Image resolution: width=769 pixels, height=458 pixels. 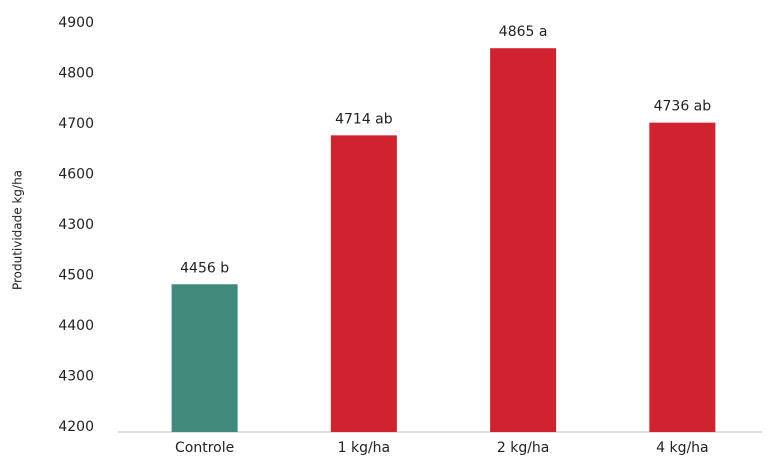 I want to click on data-label: 4456 b, so click(x=204, y=268).